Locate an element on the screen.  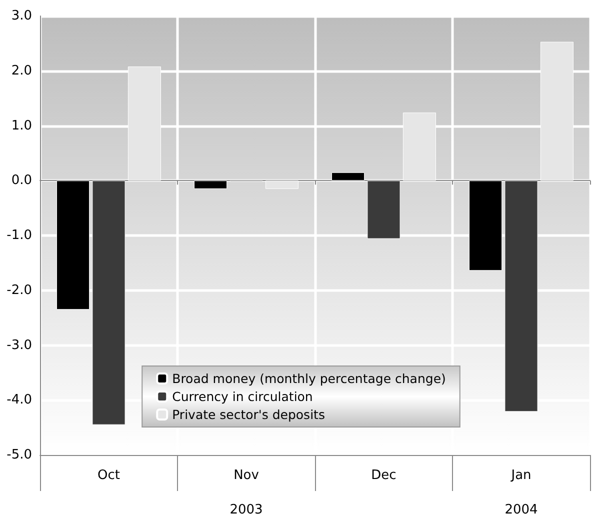
text: 2004 is located at coordinates (521, 510).